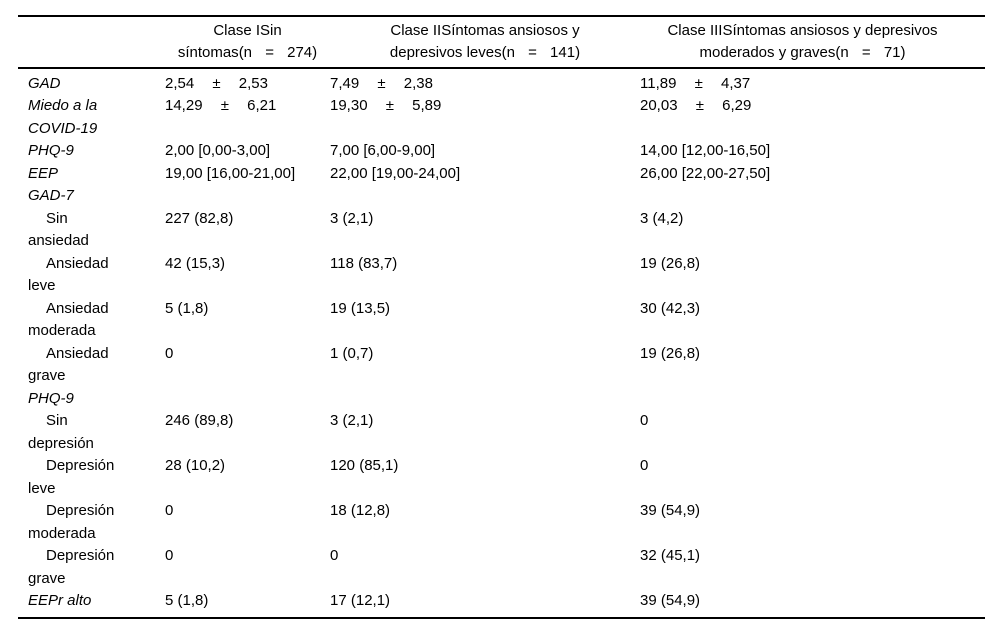 The image size is (1000, 627). I want to click on column-header-line2: moderados y graves(n = 71), so click(802, 53).